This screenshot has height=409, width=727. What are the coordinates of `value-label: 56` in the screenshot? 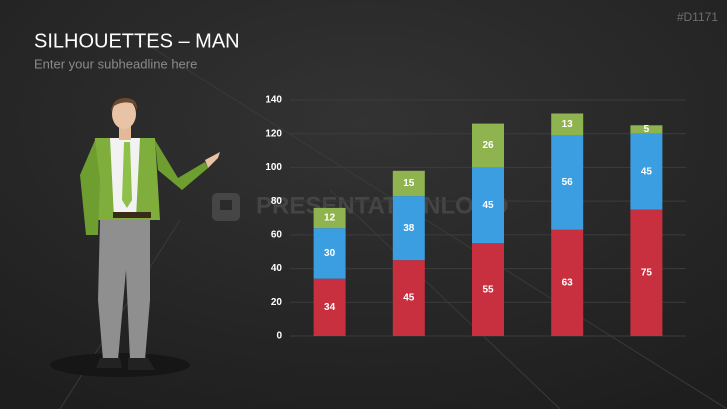 It's located at (568, 182).